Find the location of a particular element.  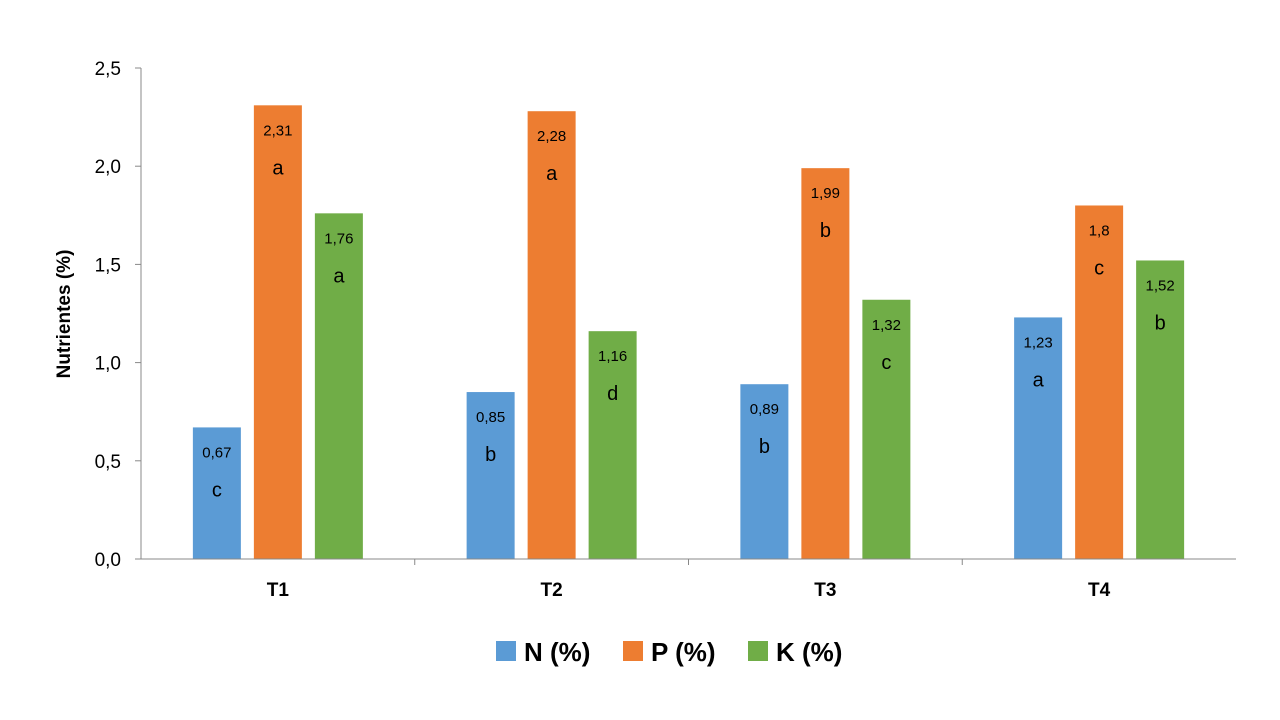

bar-value-label: 2,28 is located at coordinates (551, 136).